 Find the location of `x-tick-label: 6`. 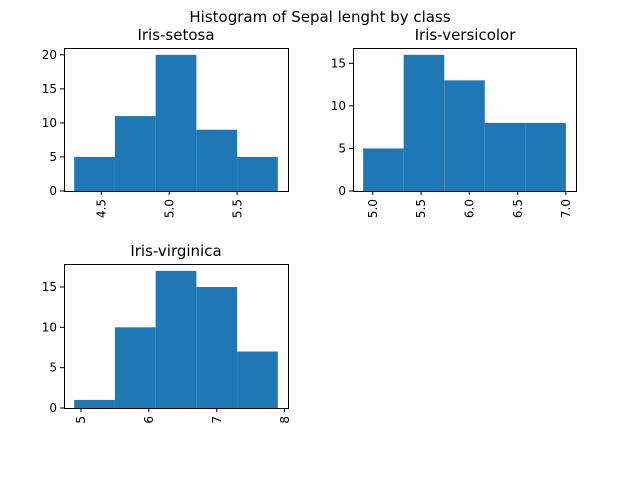

x-tick-label: 6 is located at coordinates (149, 420).